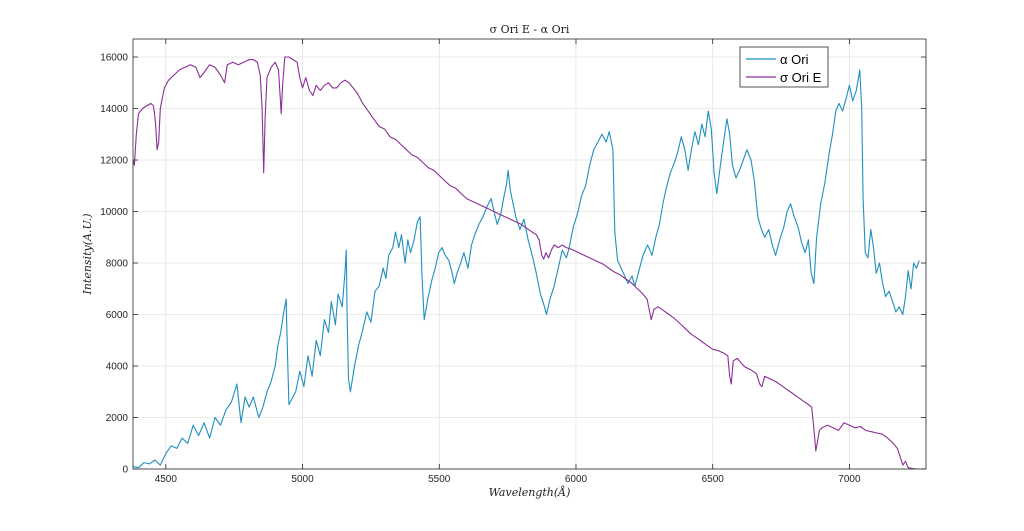 The height and width of the screenshot is (531, 1024). Describe the element at coordinates (302, 479) in the screenshot. I see `x-tick-label: 5000` at that location.